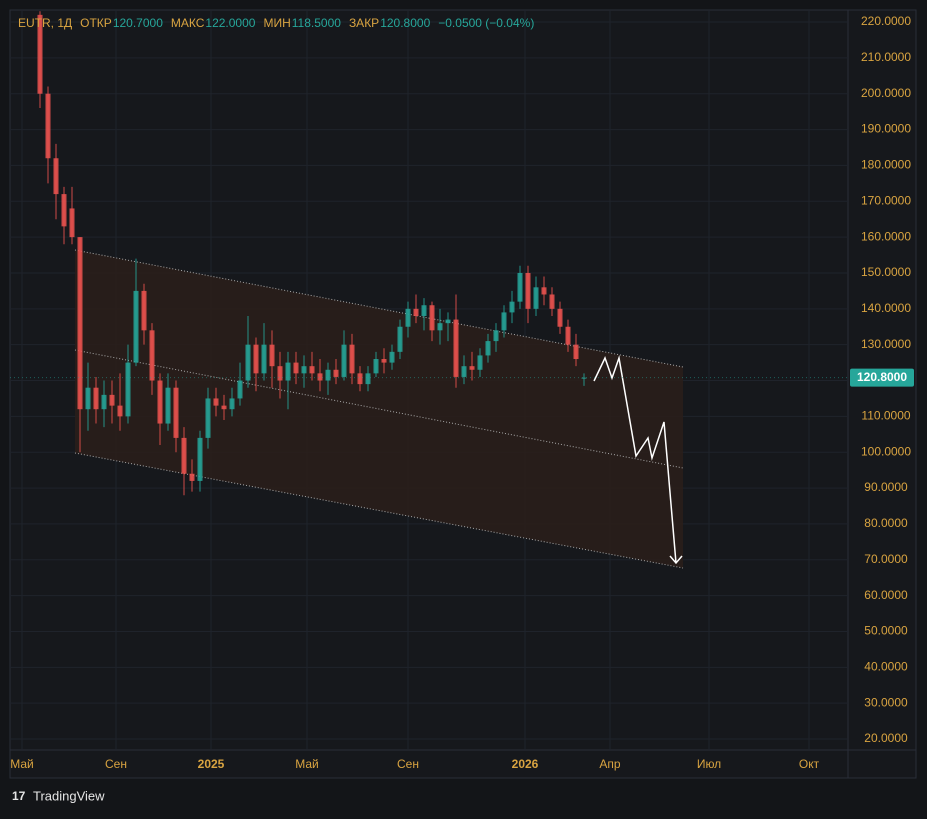  I want to click on forecast-arrowhead, so click(676, 560).